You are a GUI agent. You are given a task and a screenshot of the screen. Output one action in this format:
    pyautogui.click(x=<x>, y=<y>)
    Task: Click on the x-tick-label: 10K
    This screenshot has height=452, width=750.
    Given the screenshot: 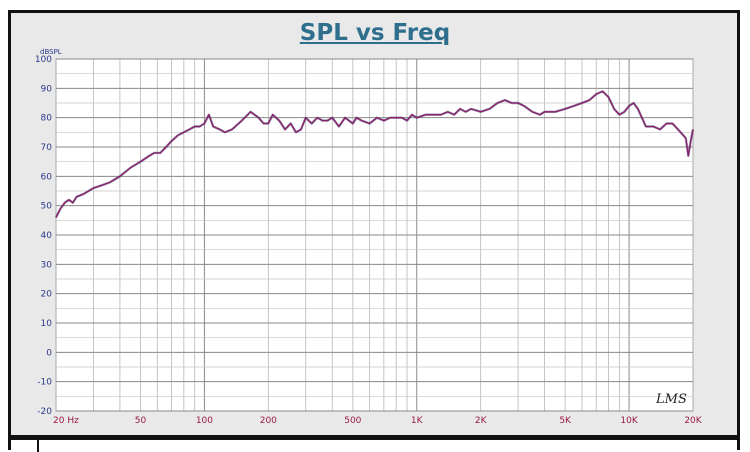 What is the action you would take?
    pyautogui.click(x=629, y=421)
    